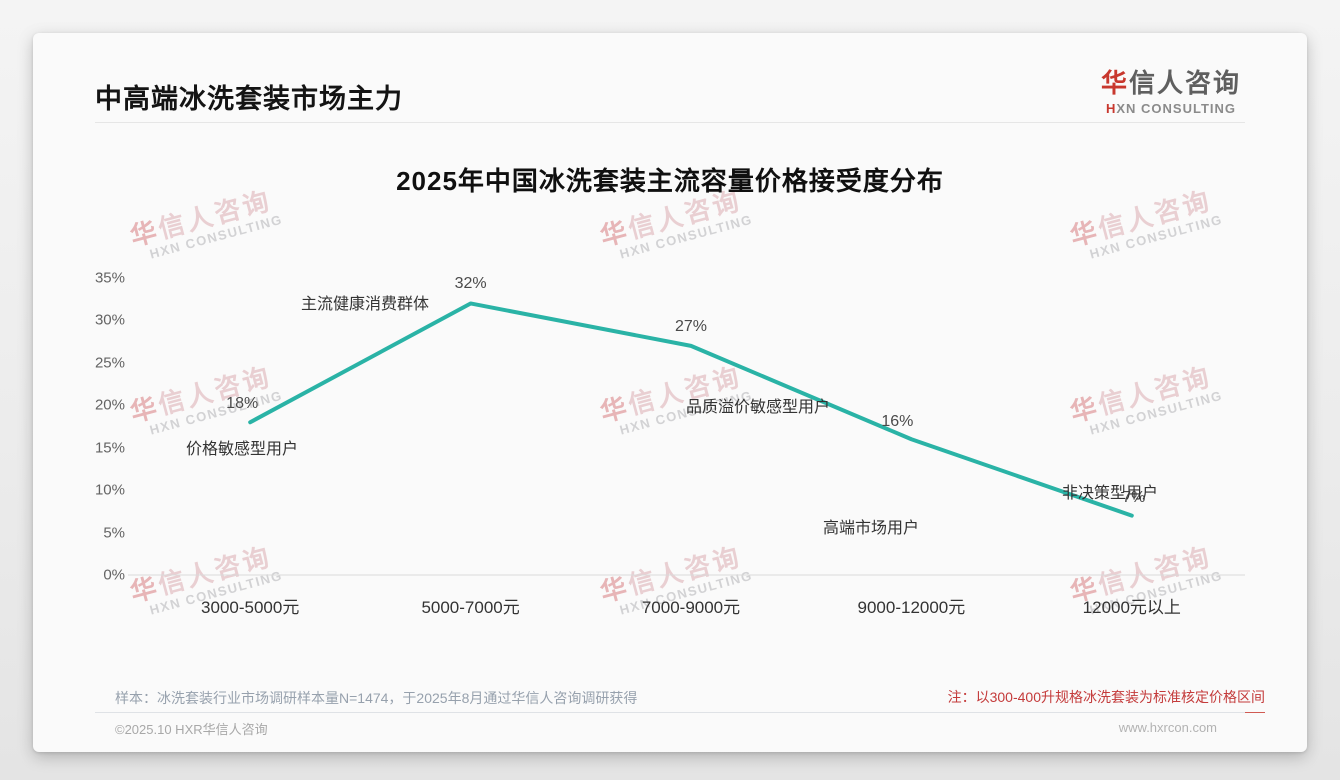 This screenshot has height=780, width=1340. I want to click on x-category-label: 12000元以上, so click(1131, 607).